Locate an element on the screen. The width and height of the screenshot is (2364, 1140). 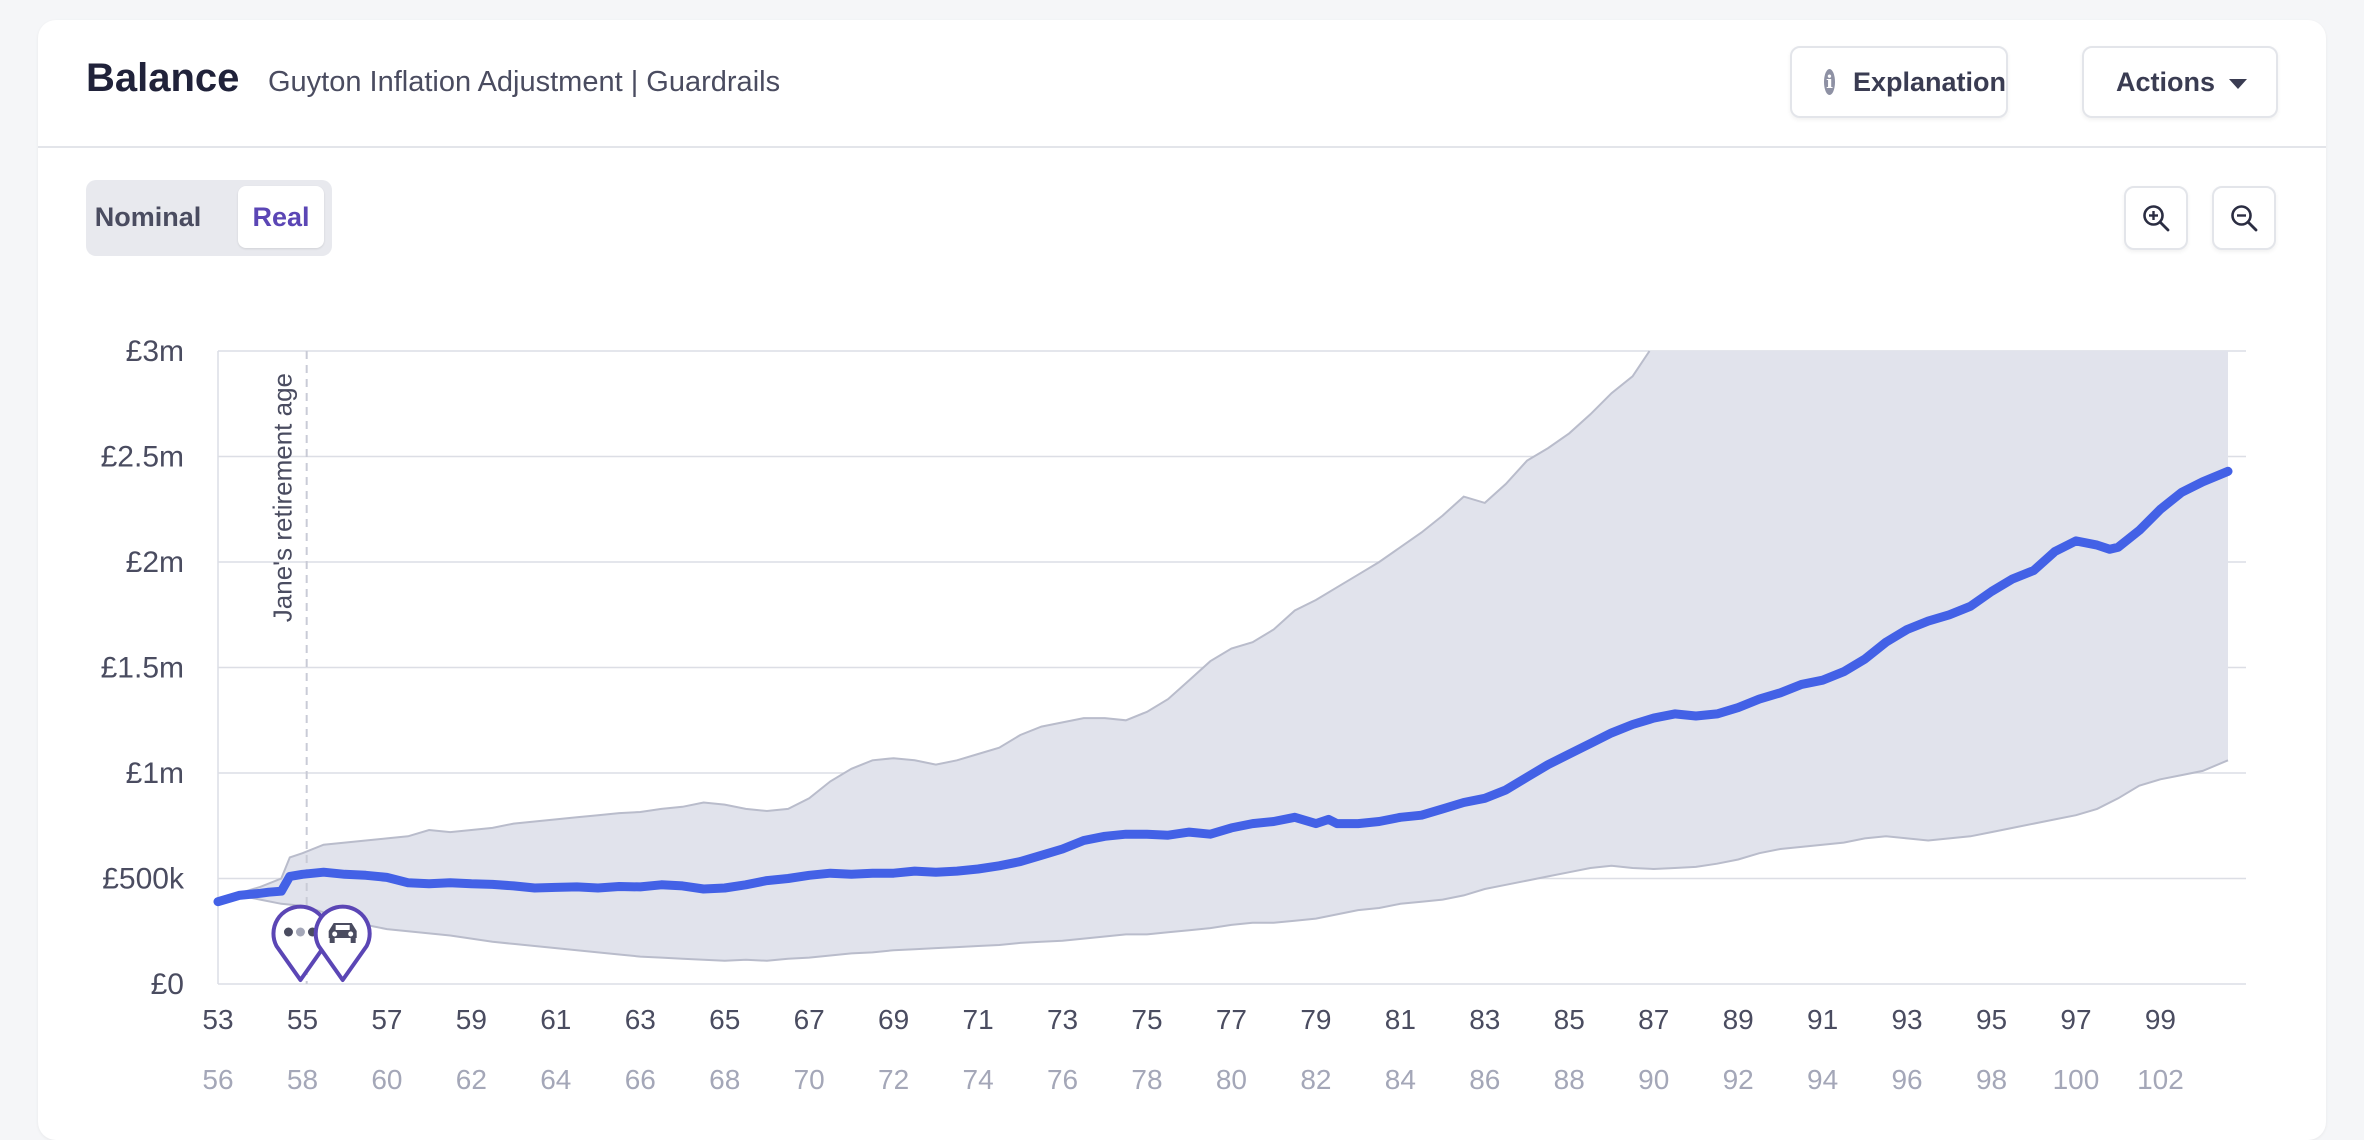
toggle-real: Real is located at coordinates (281, 217).